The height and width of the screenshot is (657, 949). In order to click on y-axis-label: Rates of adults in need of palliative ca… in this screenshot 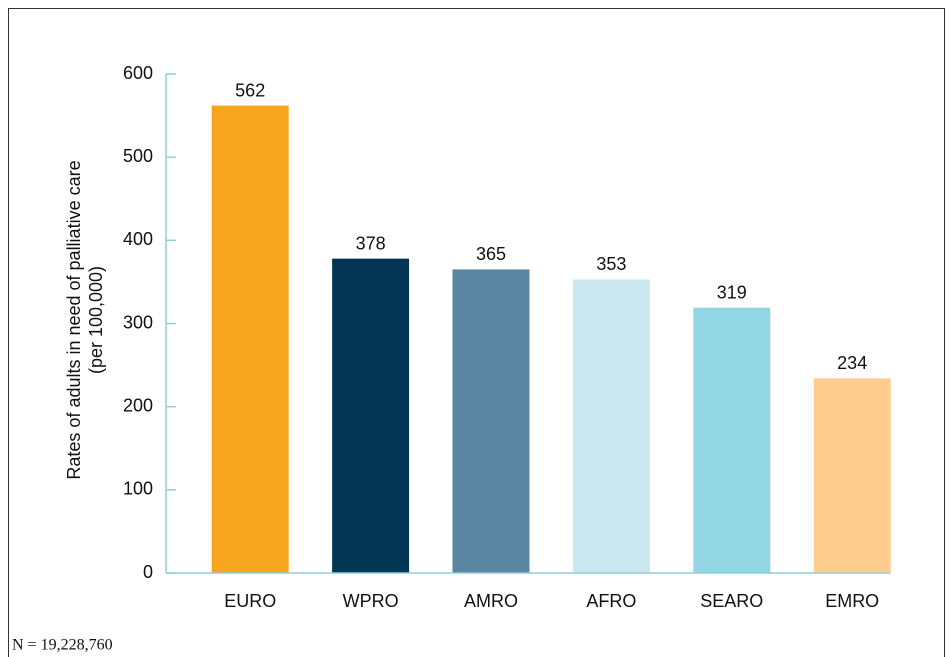, I will do `click(74, 319)`.